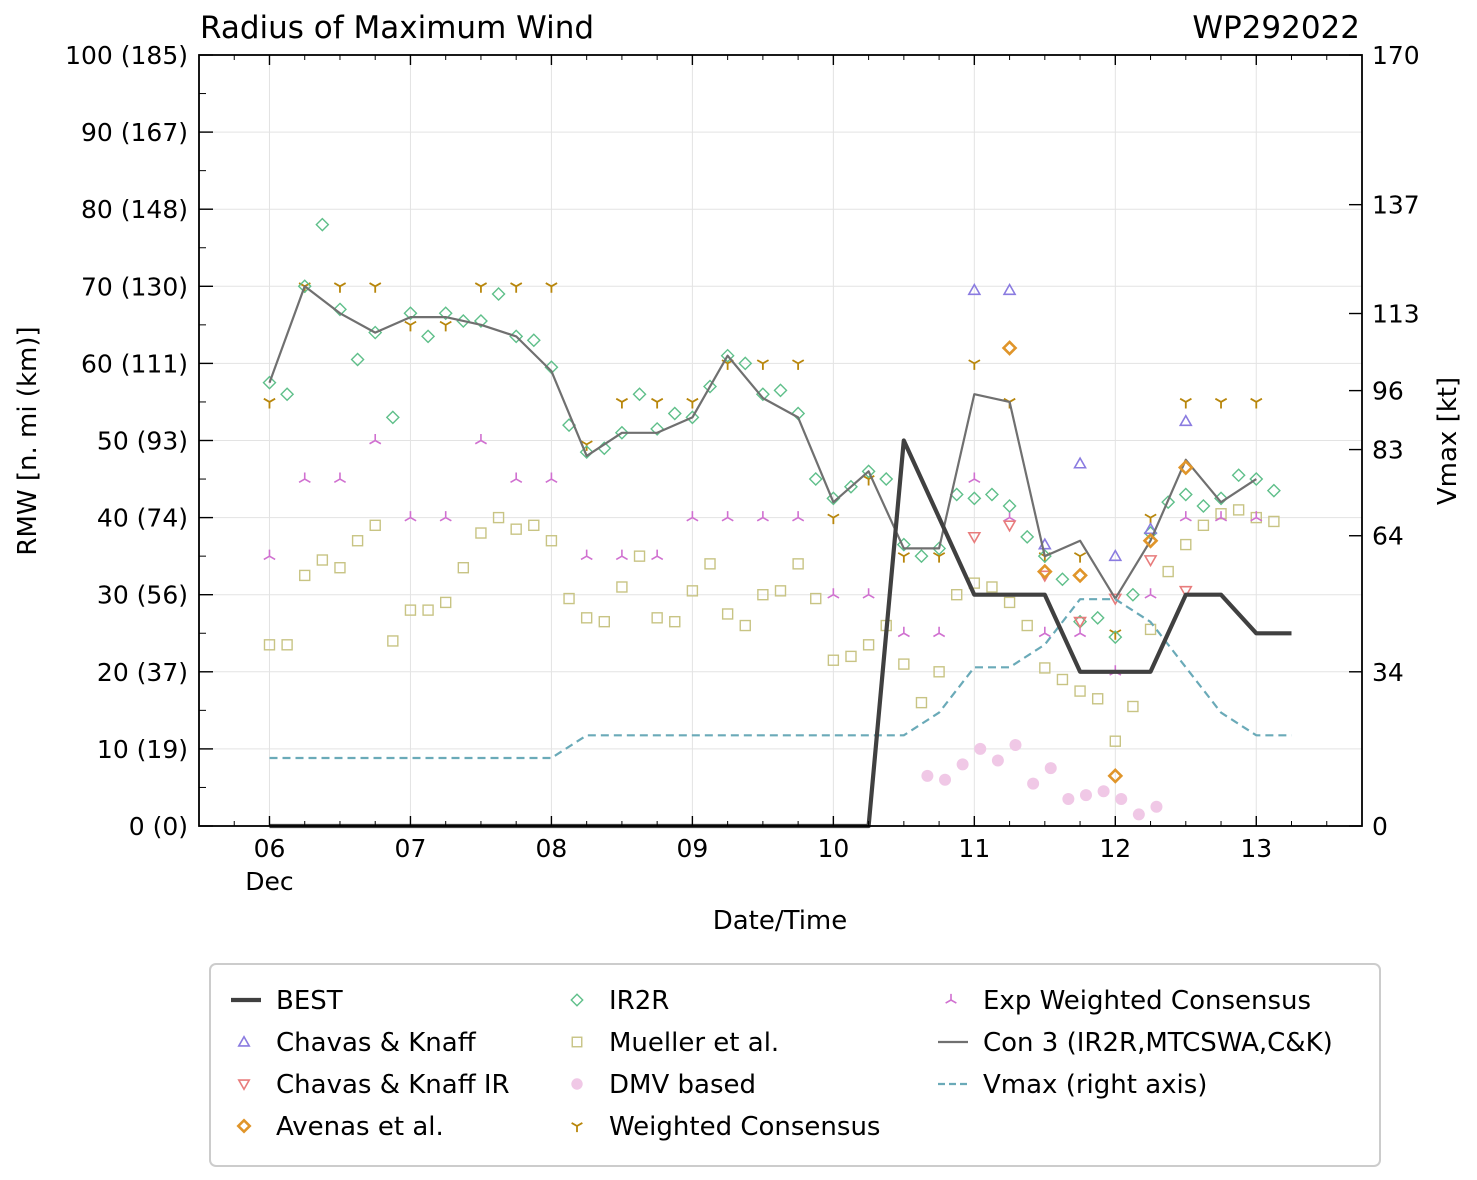  What do you see at coordinates (142, 441) in the screenshot?
I see `y-tick-label: 50 (93)` at bounding box center [142, 441].